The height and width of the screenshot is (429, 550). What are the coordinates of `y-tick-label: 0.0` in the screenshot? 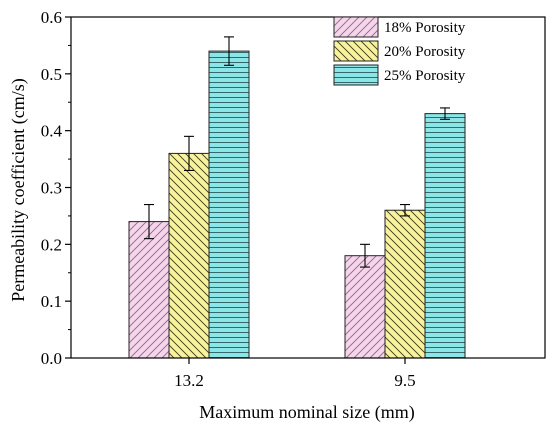 It's located at (51, 358).